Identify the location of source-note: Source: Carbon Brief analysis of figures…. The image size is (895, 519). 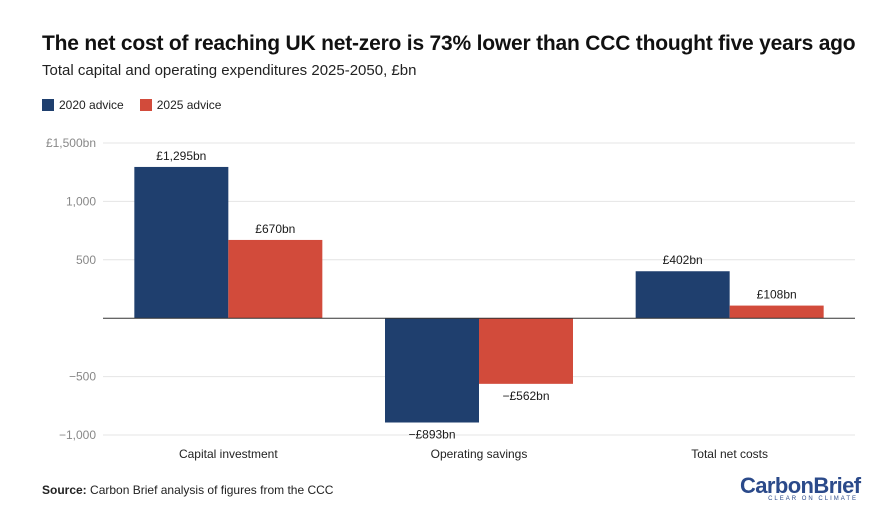
(187, 490).